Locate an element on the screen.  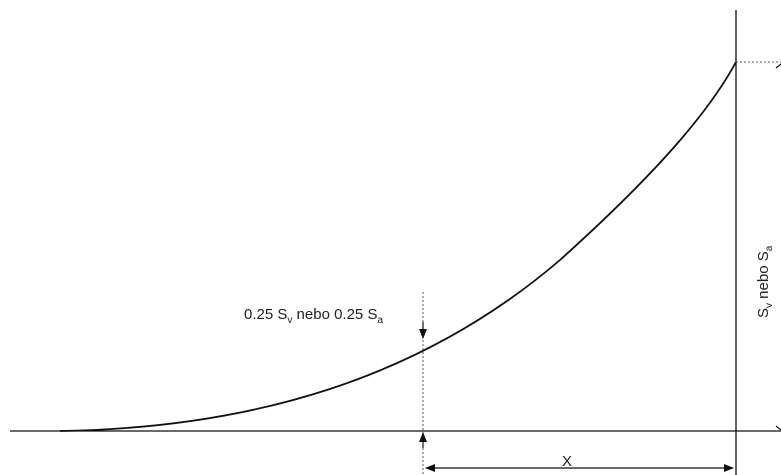
right-dimension-tick-top is located at coordinates (778, 66).